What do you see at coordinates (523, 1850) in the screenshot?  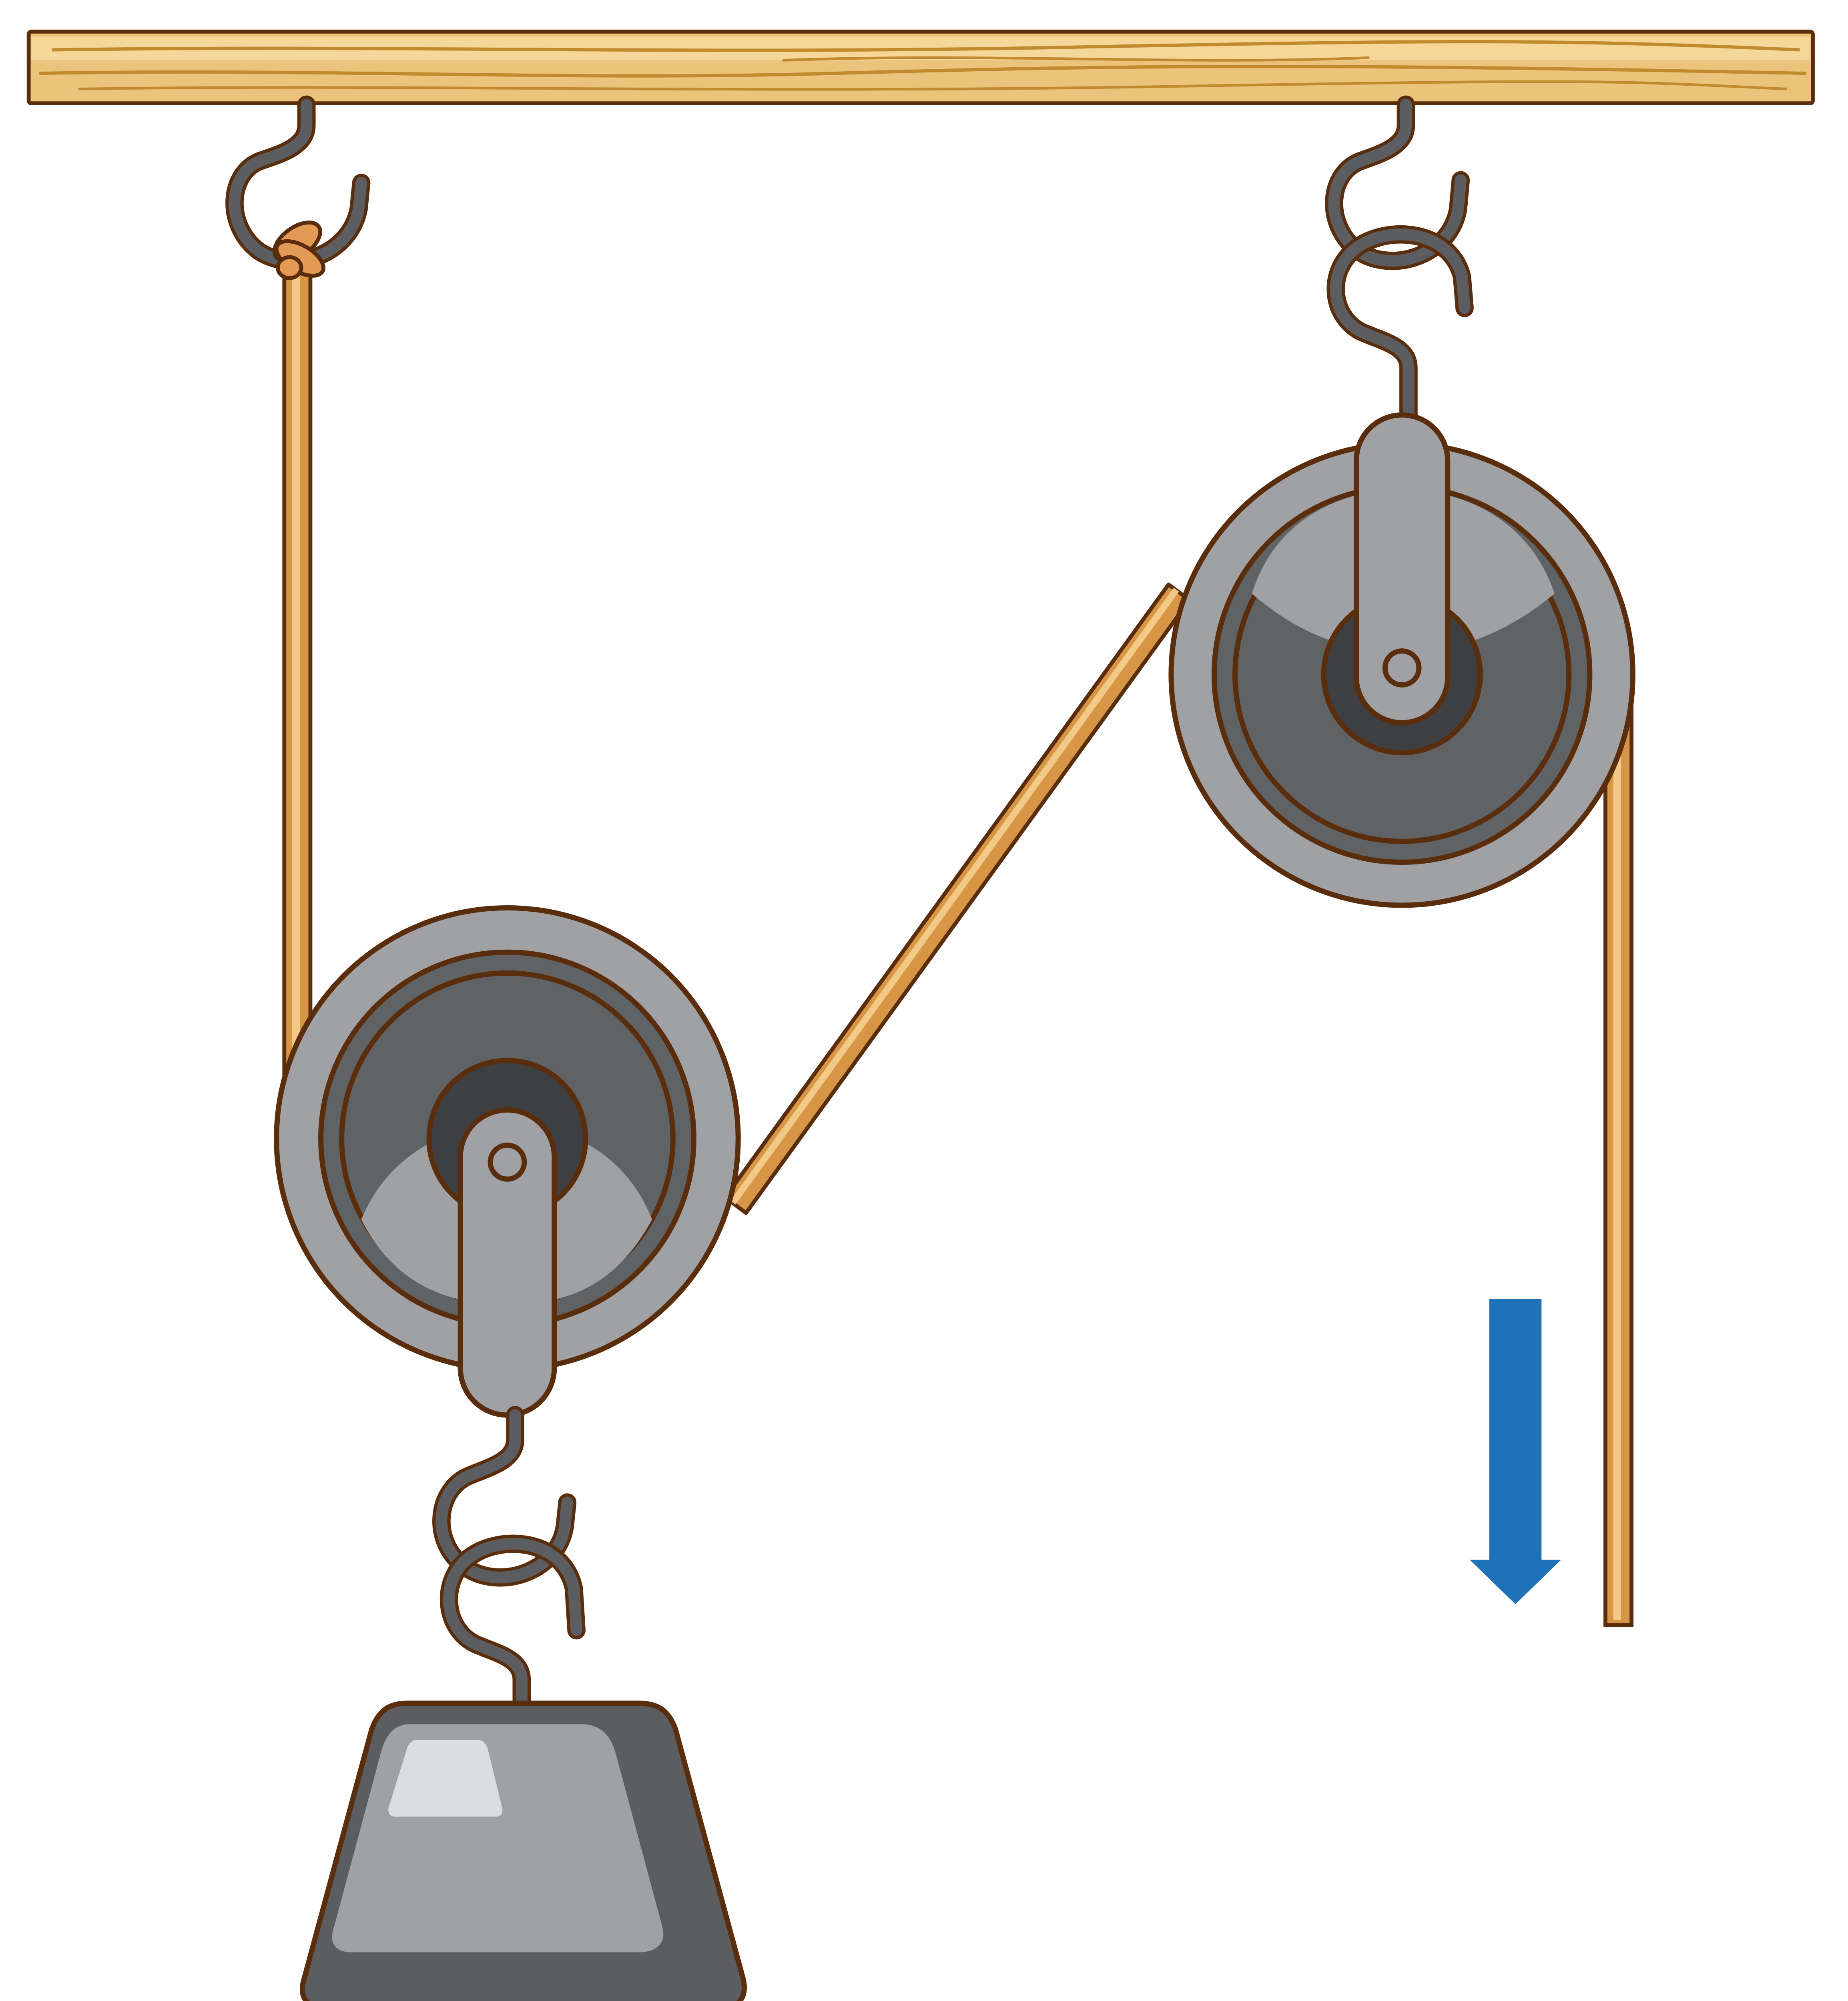 I see `load-weight` at bounding box center [523, 1850].